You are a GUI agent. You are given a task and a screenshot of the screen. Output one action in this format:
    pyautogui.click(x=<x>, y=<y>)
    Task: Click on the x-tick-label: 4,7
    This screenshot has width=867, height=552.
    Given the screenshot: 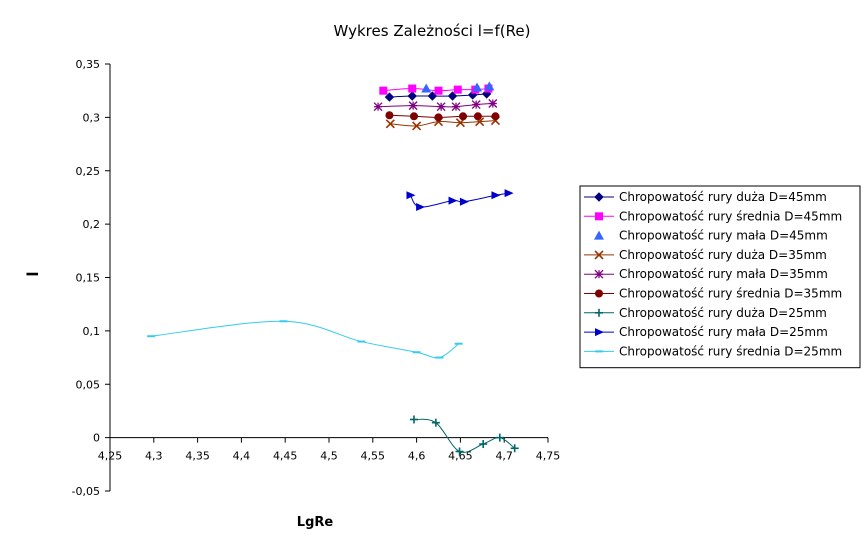 What is the action you would take?
    pyautogui.click(x=504, y=456)
    